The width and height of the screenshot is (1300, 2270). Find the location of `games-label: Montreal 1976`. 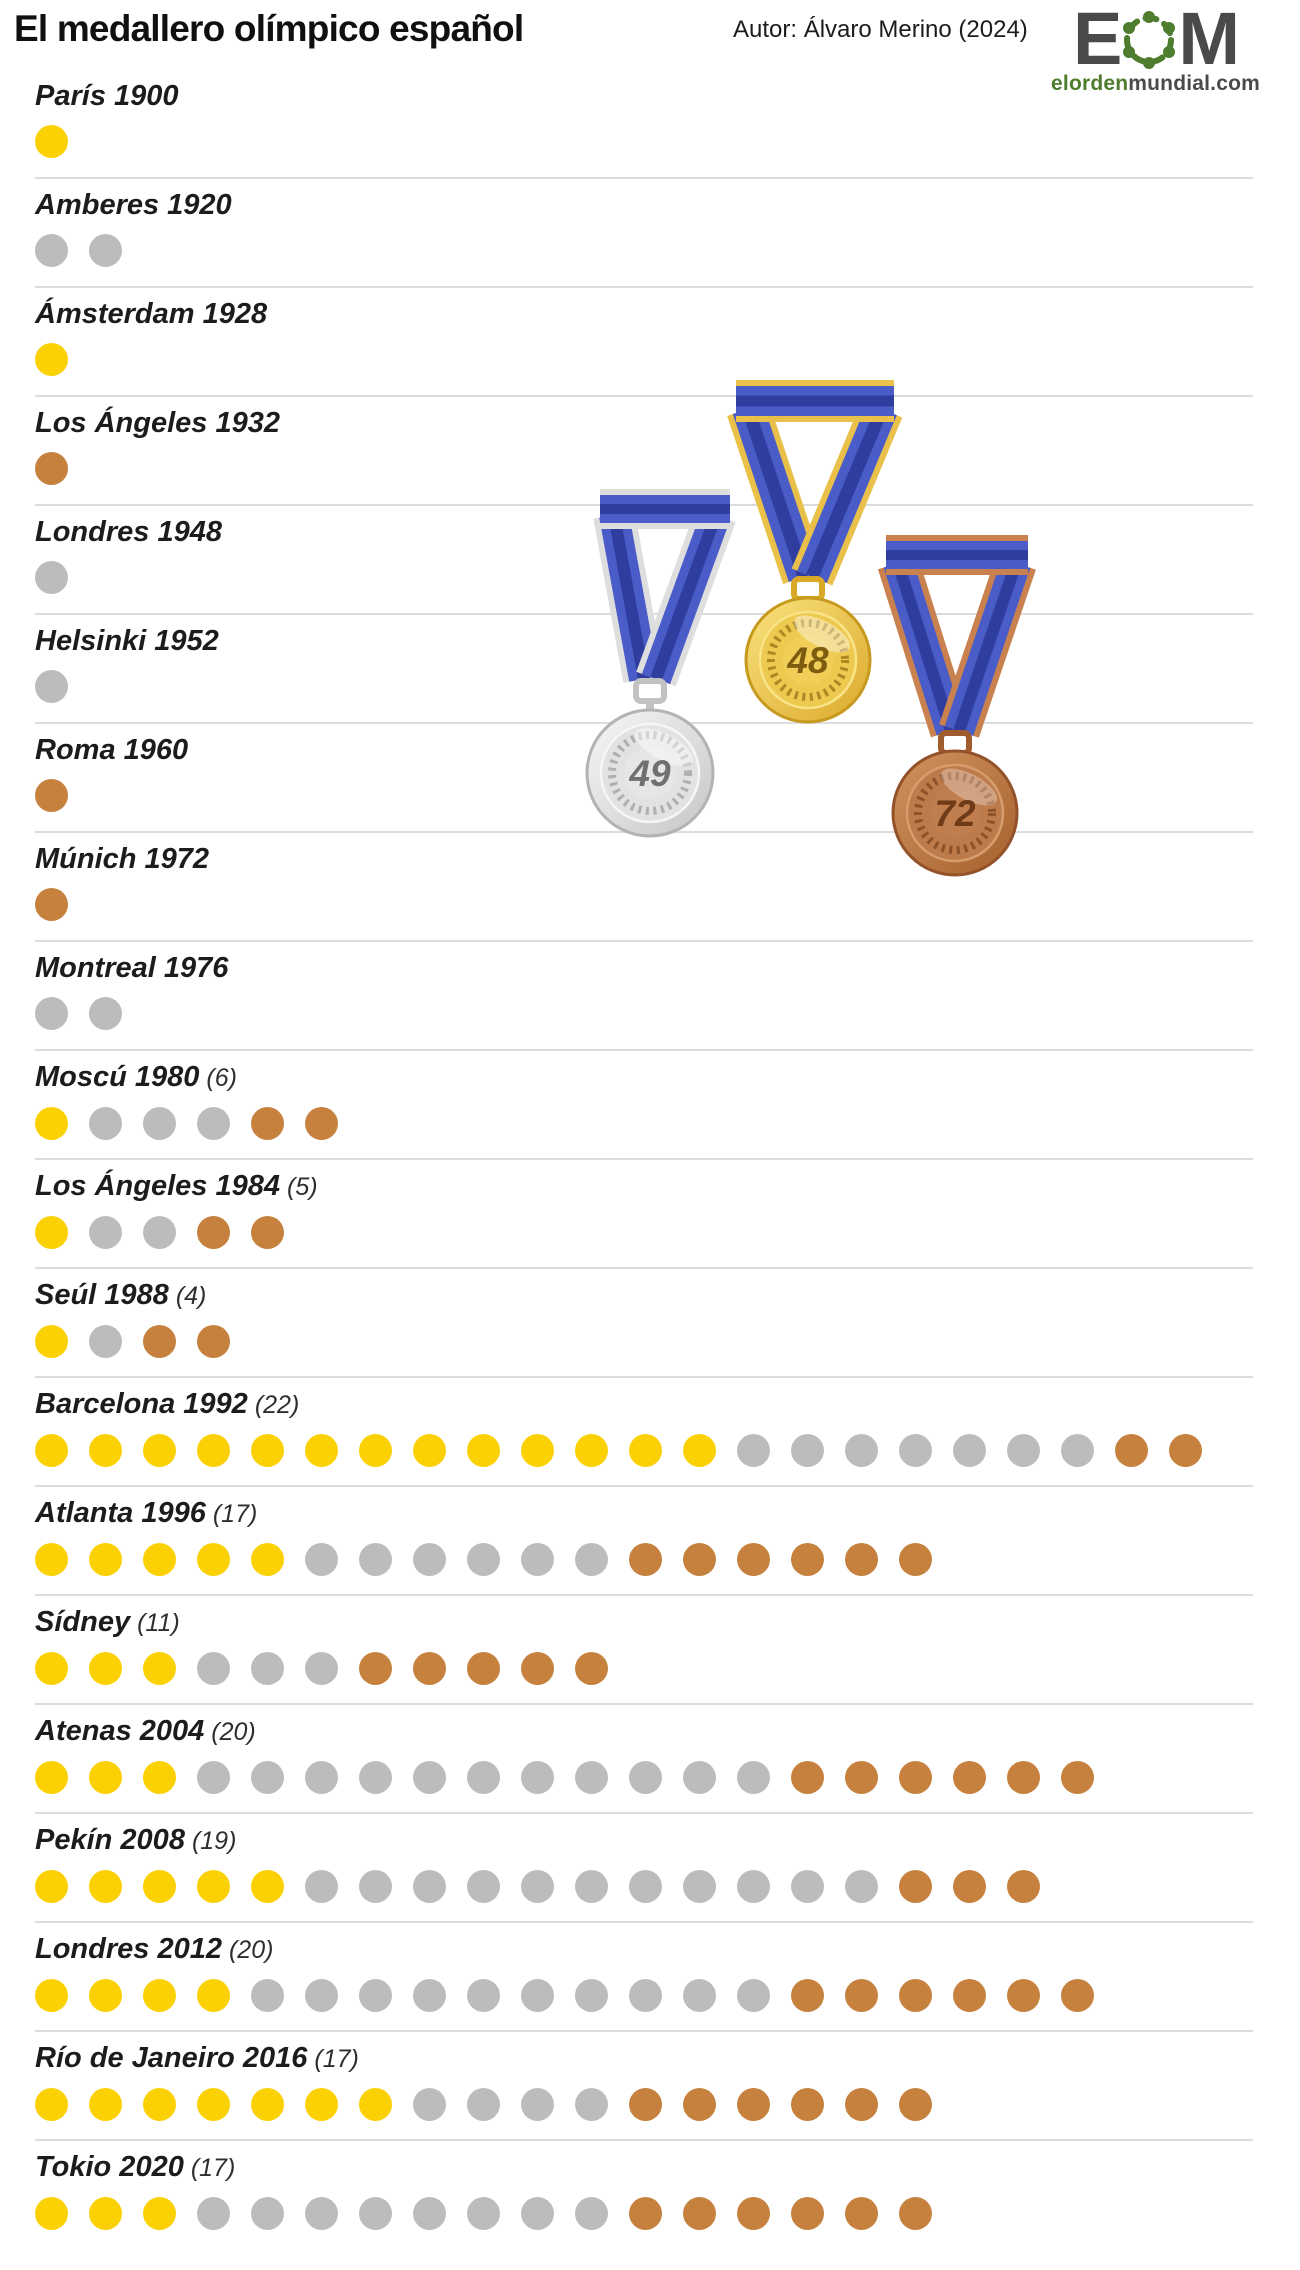

games-label: Montreal 1976 is located at coordinates (667, 963).